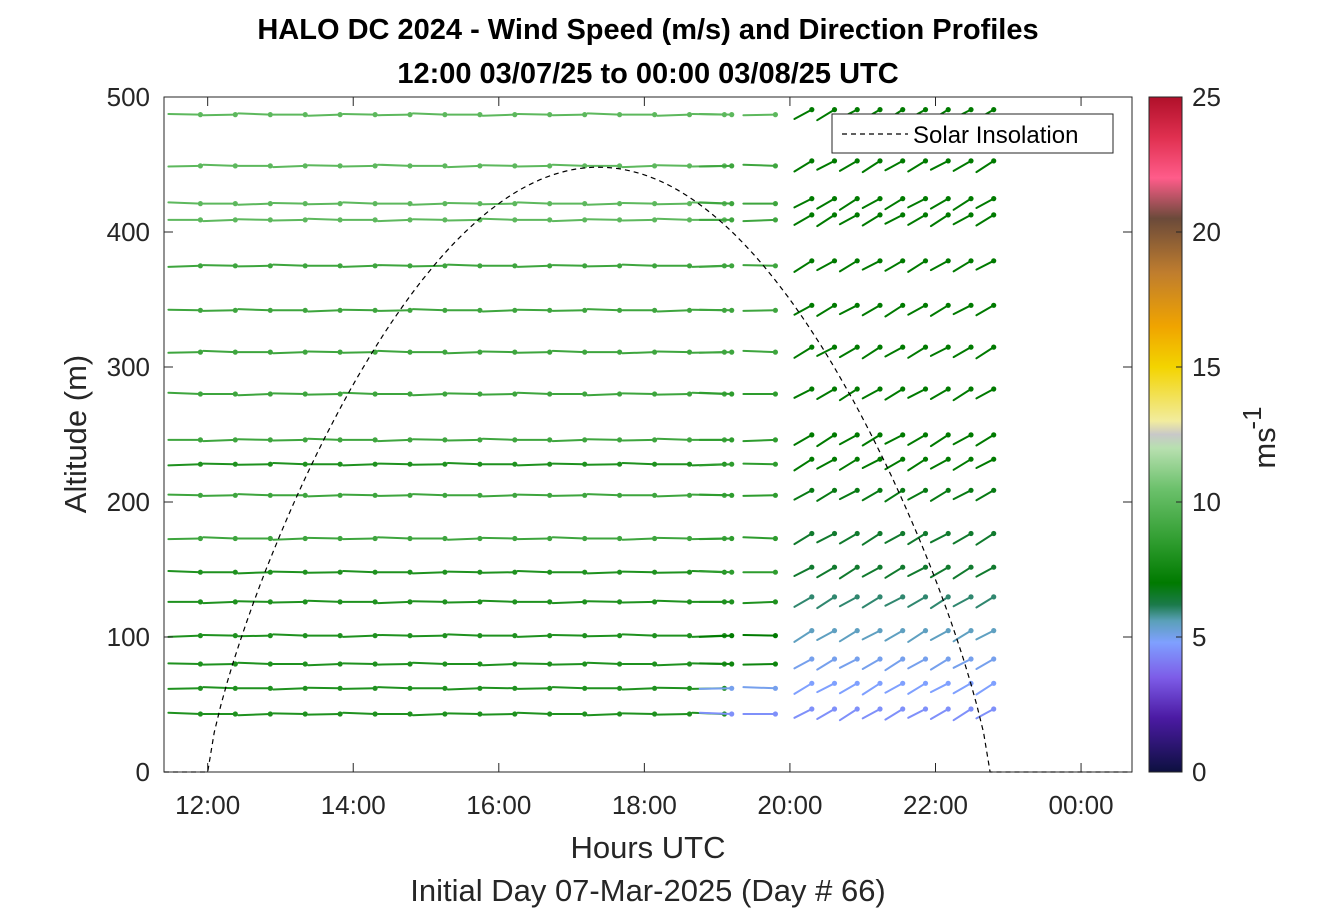 The image size is (1343, 911). I want to click on y-tick-label: 200, so click(128, 502).